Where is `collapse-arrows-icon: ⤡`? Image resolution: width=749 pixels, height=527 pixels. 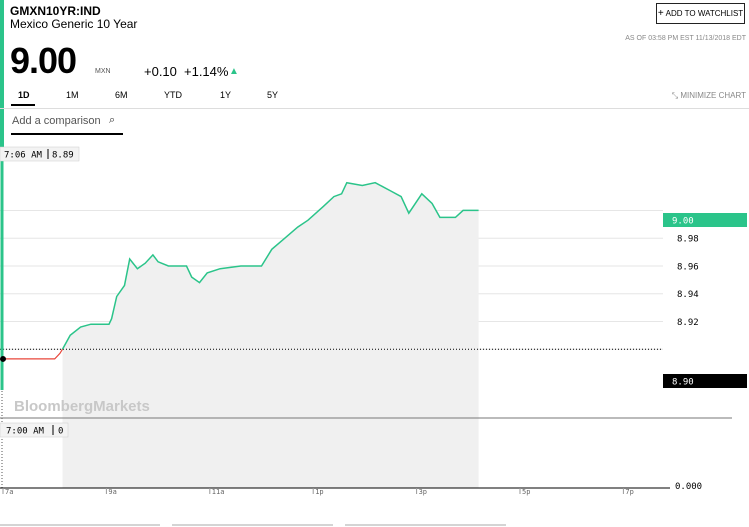 collapse-arrows-icon: ⤡ is located at coordinates (675, 95).